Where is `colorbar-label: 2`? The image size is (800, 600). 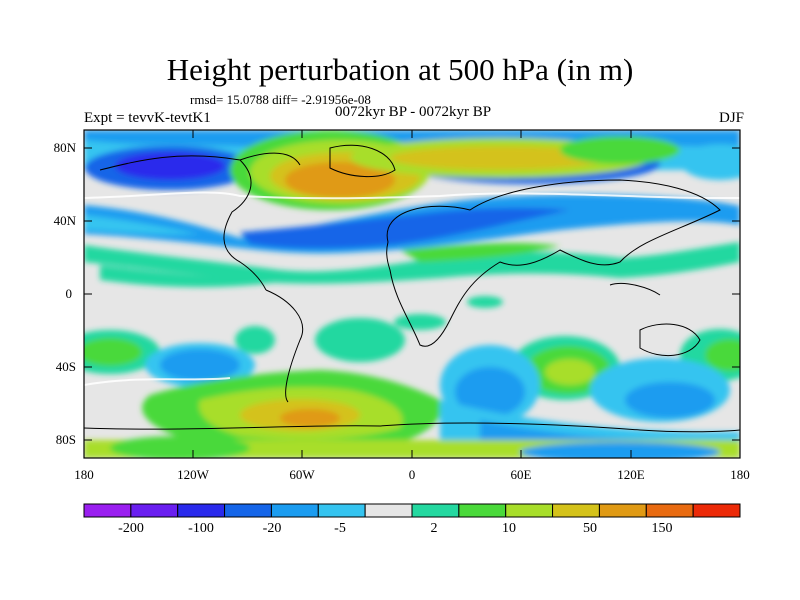 colorbar-label: 2 is located at coordinates (434, 528).